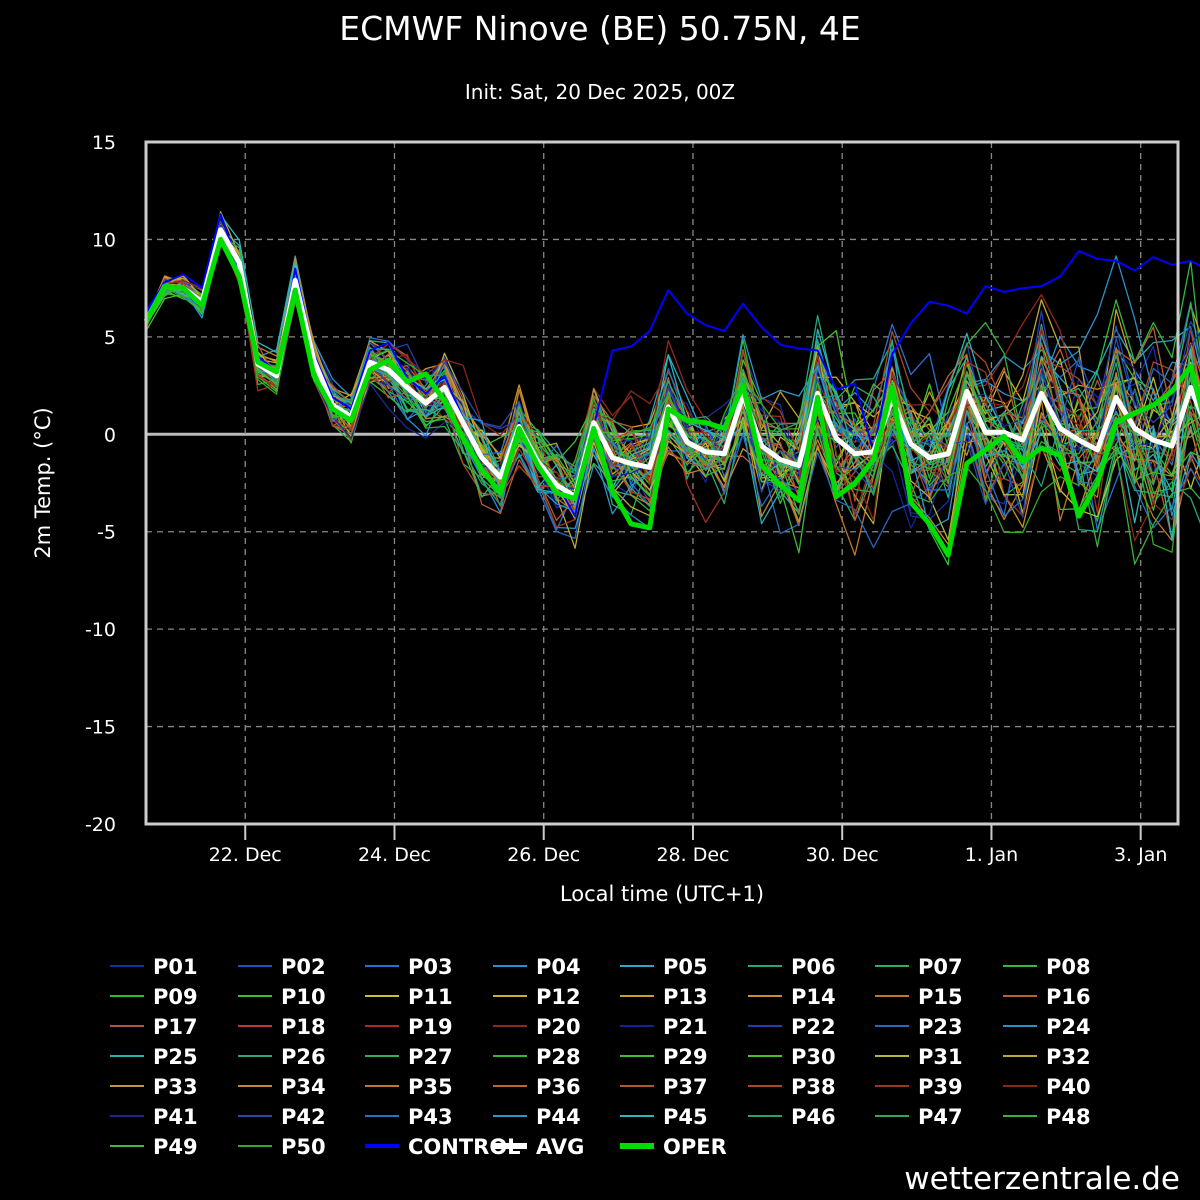 The image size is (1200, 1200). I want to click on legend-label: P39, so click(940, 1087).